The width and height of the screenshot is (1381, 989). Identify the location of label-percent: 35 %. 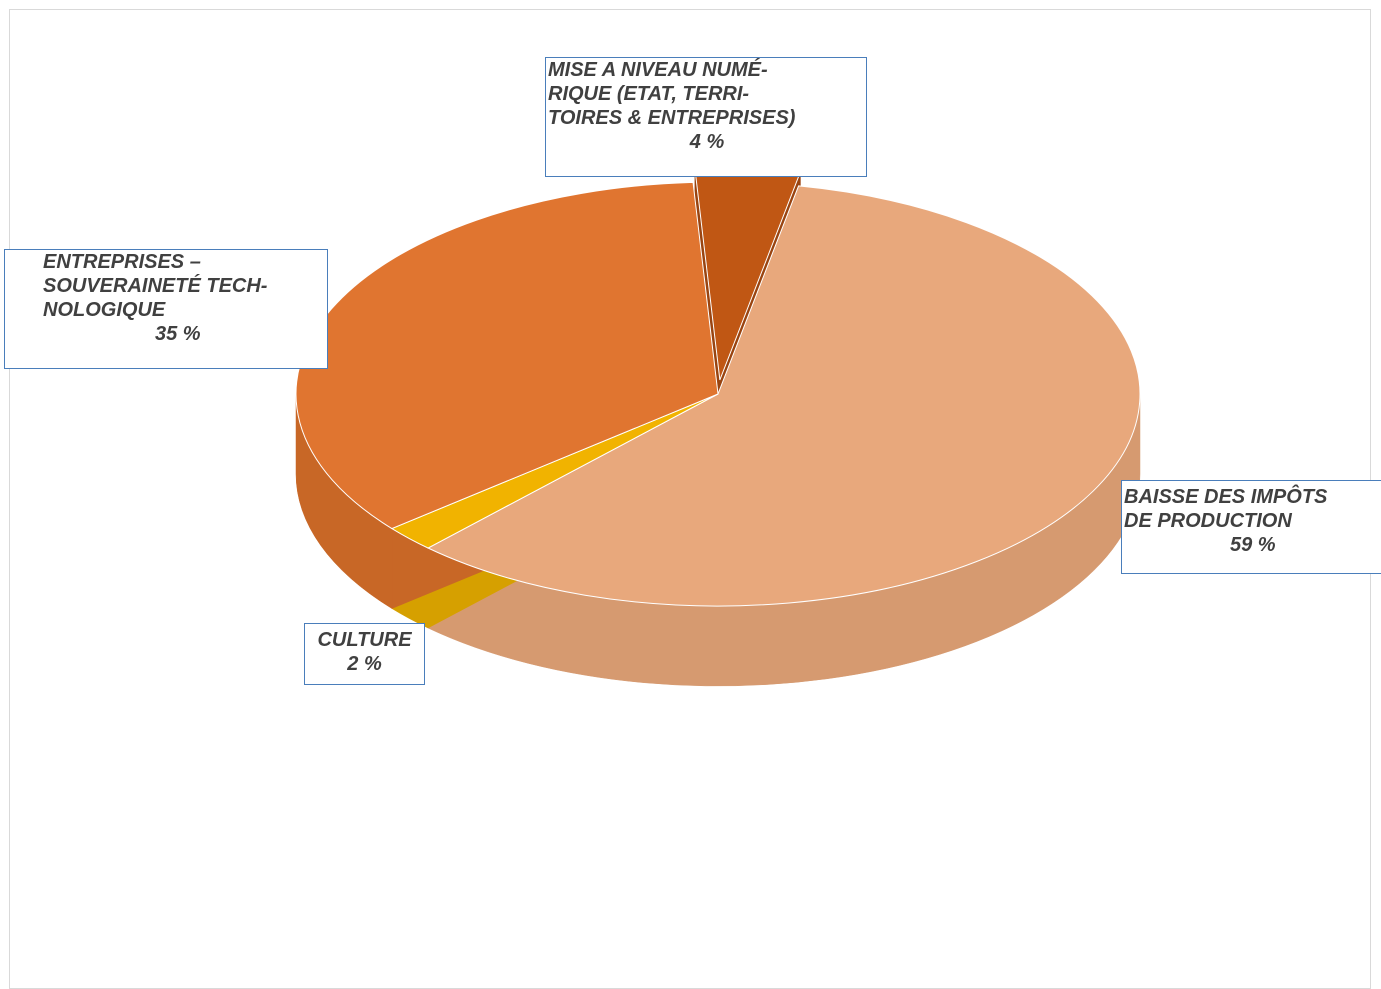
(178, 334).